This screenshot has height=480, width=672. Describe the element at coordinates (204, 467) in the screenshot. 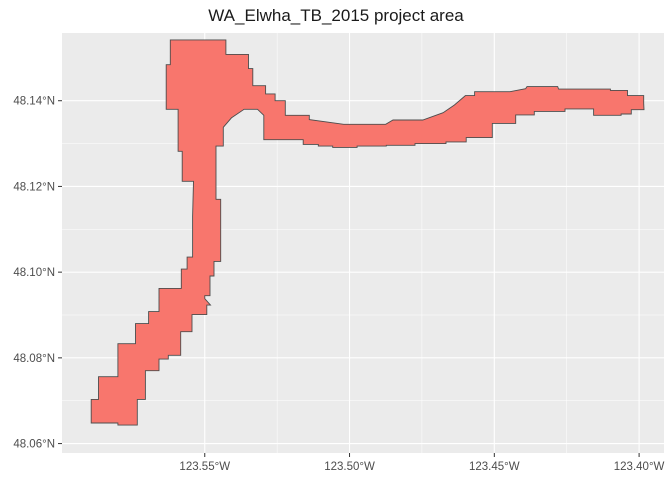

I see `x-tick-label: 123.55°W` at that location.